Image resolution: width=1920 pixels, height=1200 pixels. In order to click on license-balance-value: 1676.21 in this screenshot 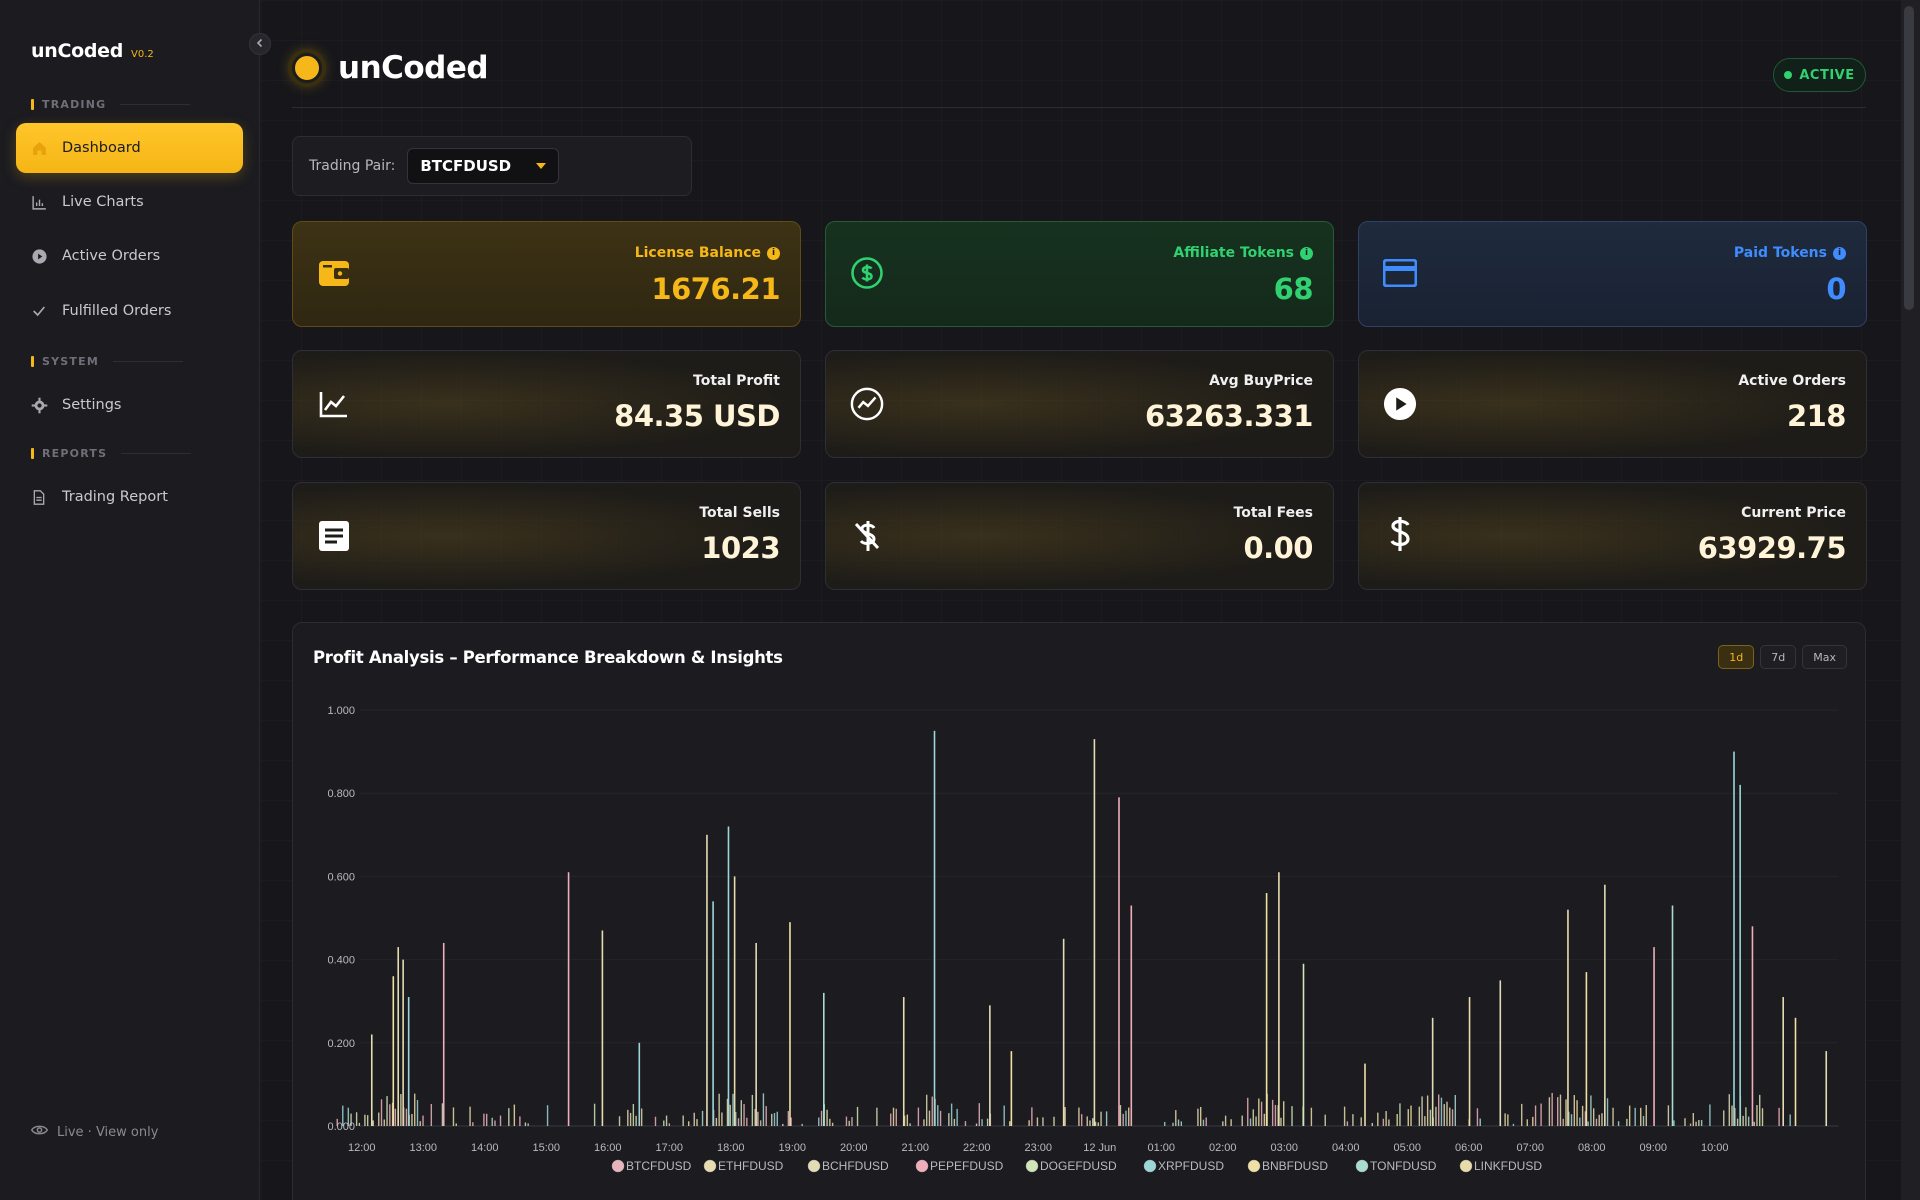, I will do `click(715, 289)`.